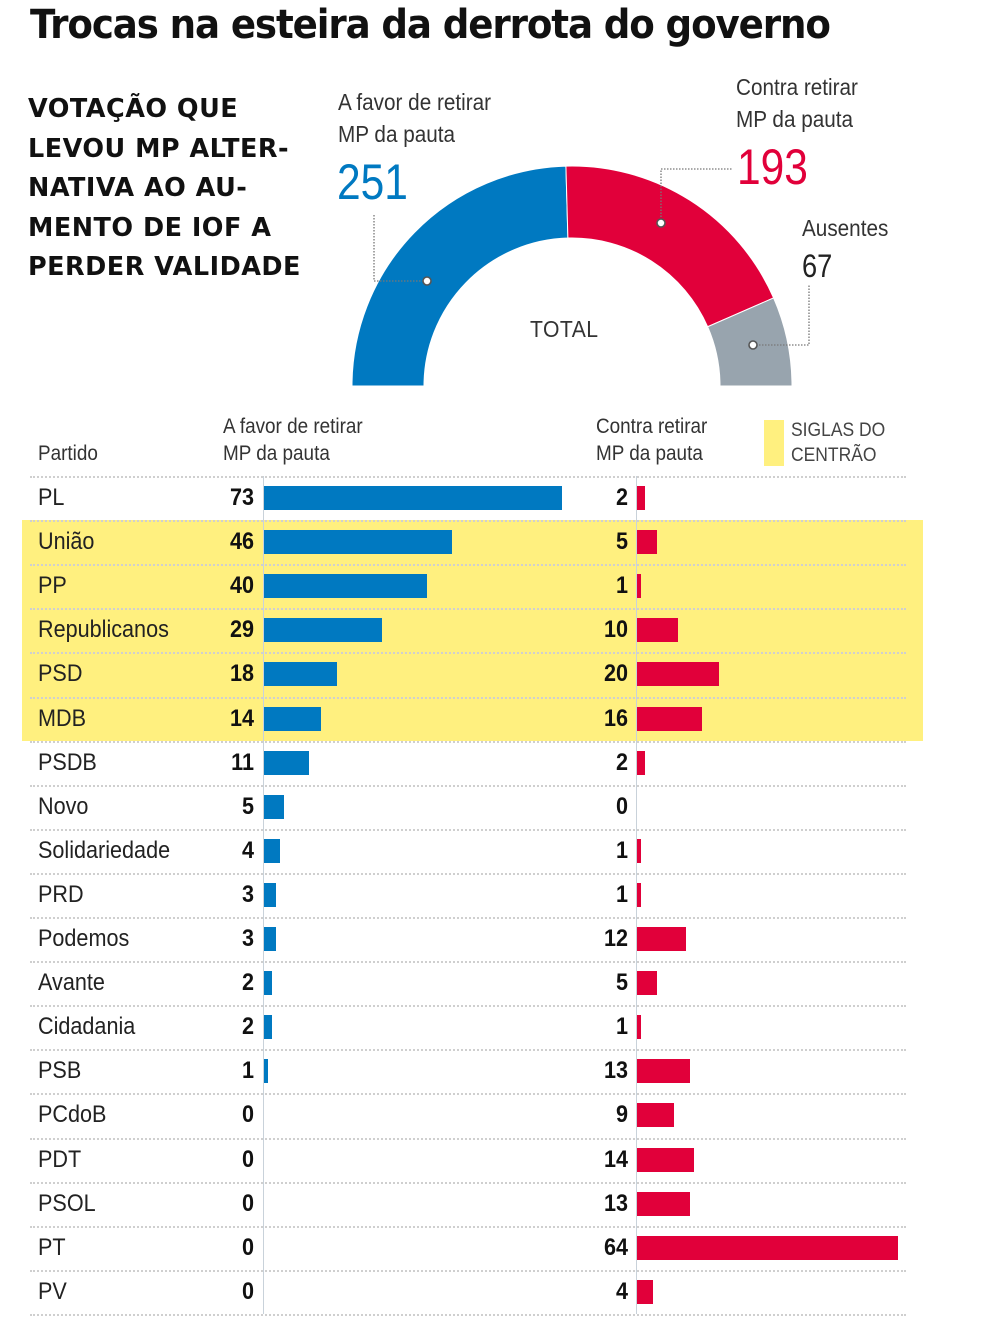 Image resolution: width=984 pixels, height=1333 pixels. Describe the element at coordinates (293, 426) in the screenshot. I see `column-header-favor-line1: A favor de retirar` at that location.